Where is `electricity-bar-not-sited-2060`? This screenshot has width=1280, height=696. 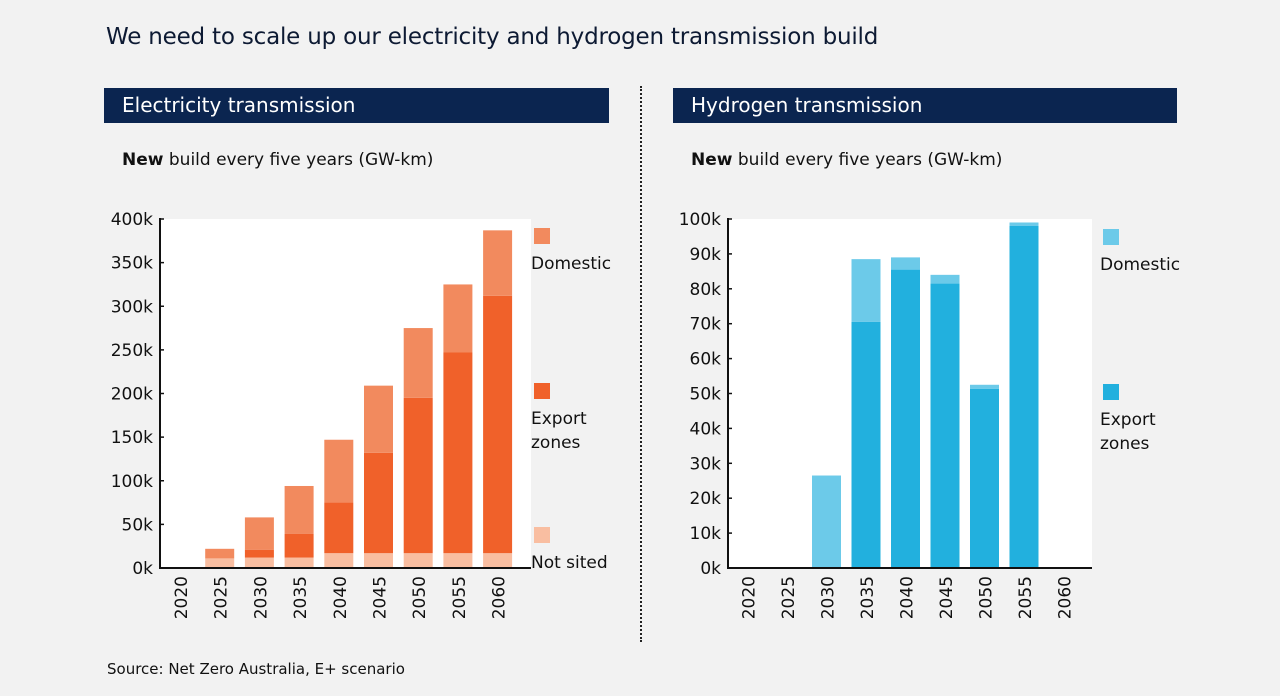
electricity-bar-not-sited-2060 is located at coordinates (498, 560).